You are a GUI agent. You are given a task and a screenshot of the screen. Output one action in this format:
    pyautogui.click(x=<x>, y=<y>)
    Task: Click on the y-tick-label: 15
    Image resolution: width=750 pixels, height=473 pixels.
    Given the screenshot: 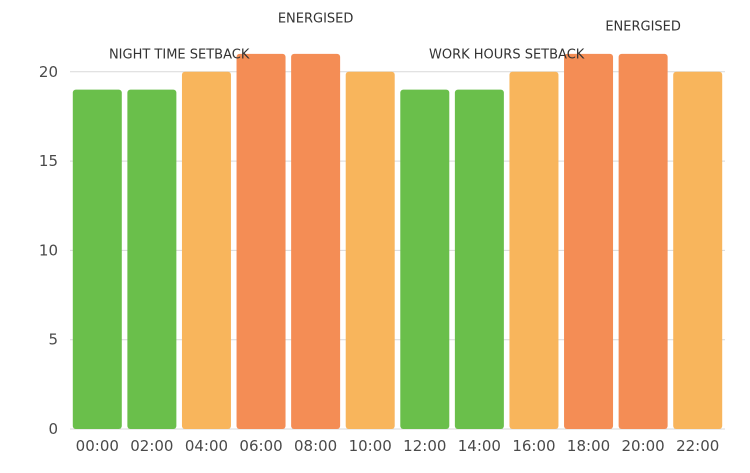 What is the action you would take?
    pyautogui.click(x=48, y=161)
    